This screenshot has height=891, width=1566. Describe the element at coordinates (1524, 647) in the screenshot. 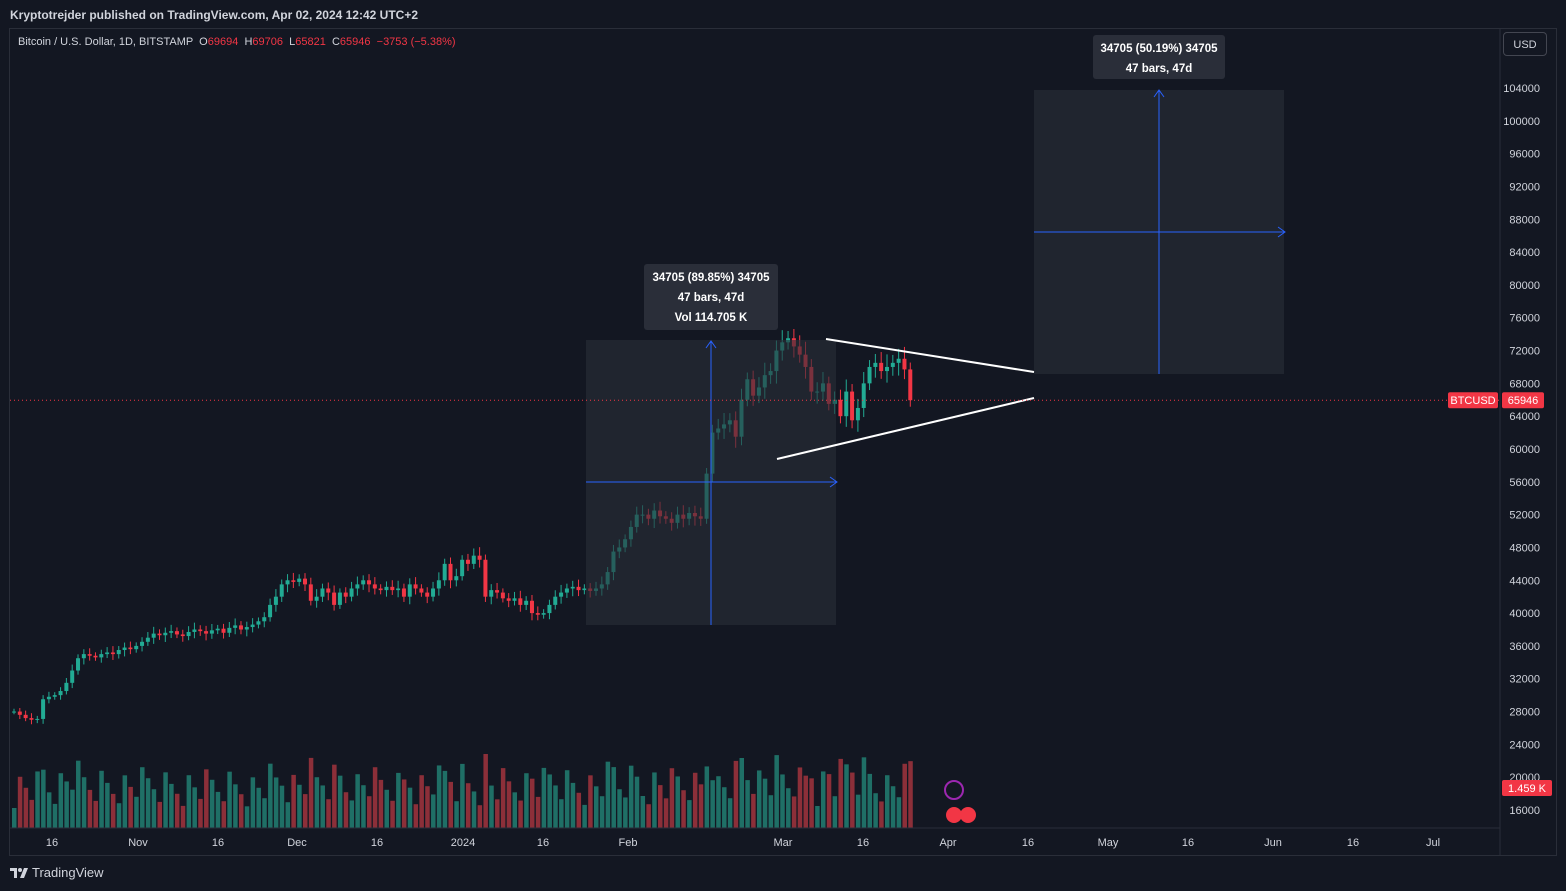

I see `price-tick-label: 36000` at that location.